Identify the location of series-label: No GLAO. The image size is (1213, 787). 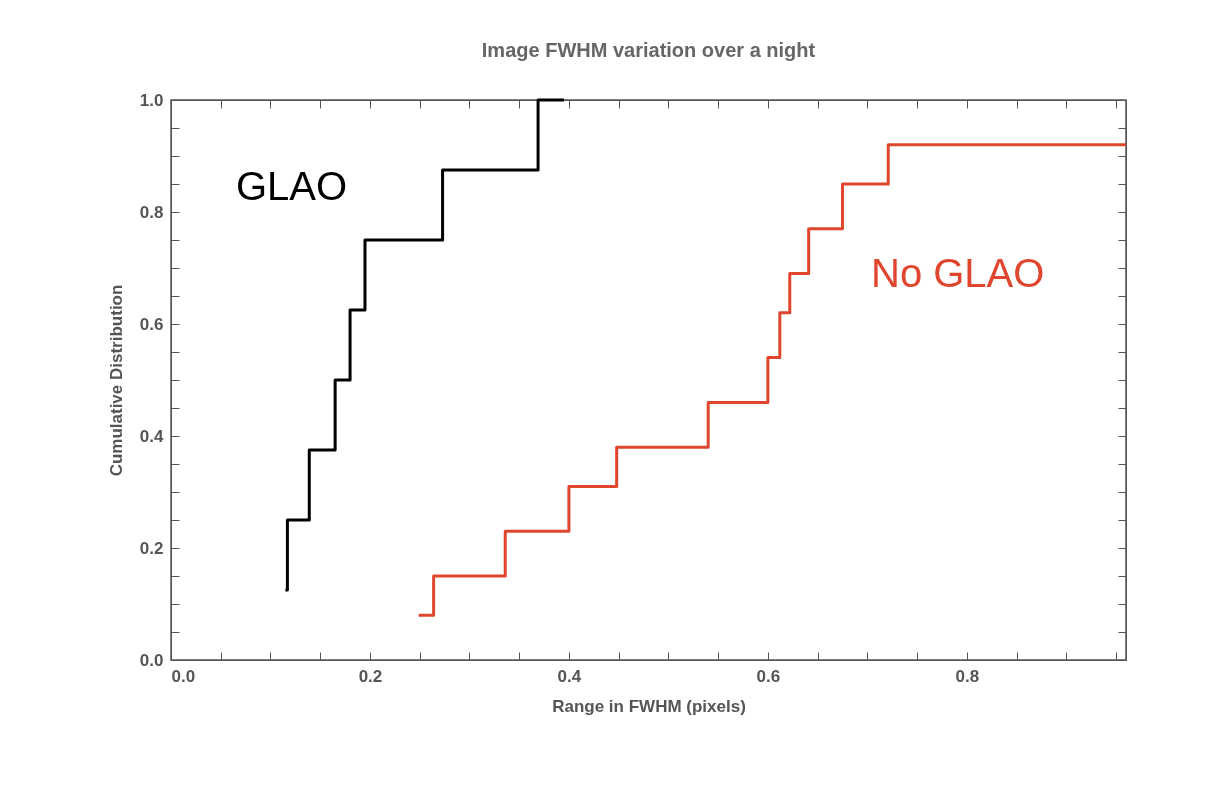
(958, 273).